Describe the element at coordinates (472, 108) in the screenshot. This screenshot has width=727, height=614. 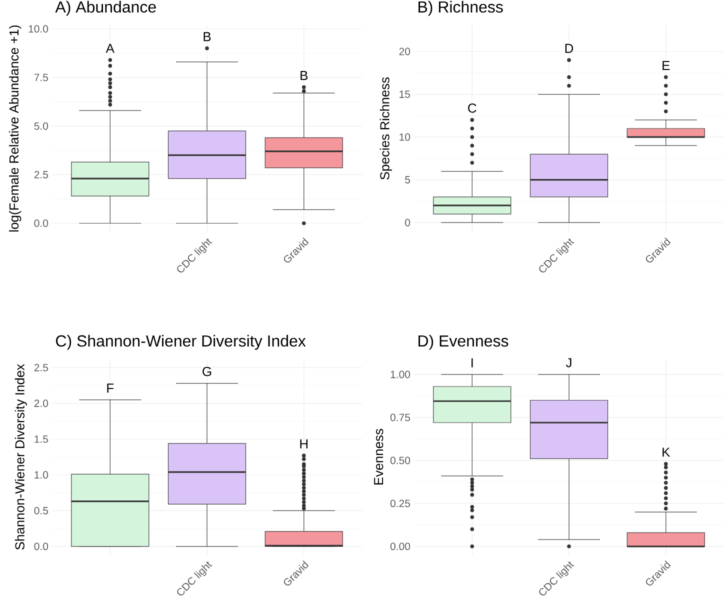
I see `annotation: C` at that location.